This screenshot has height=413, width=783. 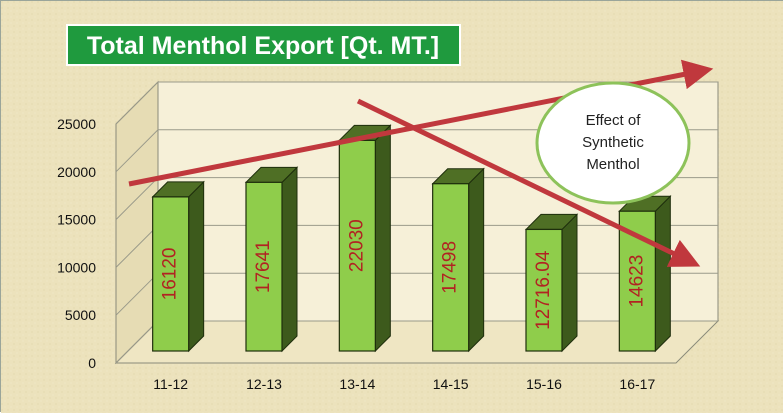 What do you see at coordinates (451, 384) in the screenshot?
I see `x-tick-label: 14-15` at bounding box center [451, 384].